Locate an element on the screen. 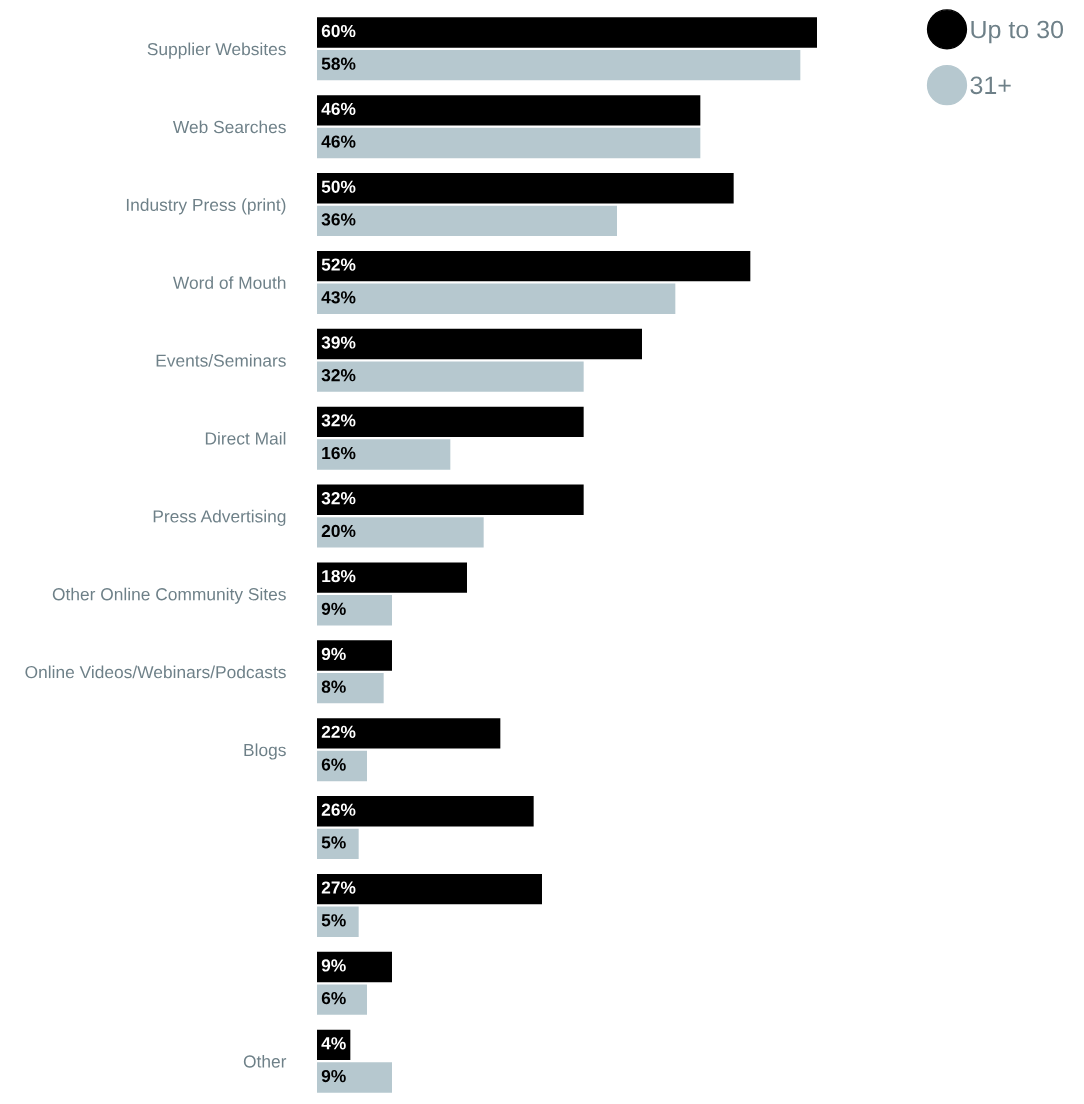 The image size is (1084, 1104). data-label: 4% is located at coordinates (333, 1043).